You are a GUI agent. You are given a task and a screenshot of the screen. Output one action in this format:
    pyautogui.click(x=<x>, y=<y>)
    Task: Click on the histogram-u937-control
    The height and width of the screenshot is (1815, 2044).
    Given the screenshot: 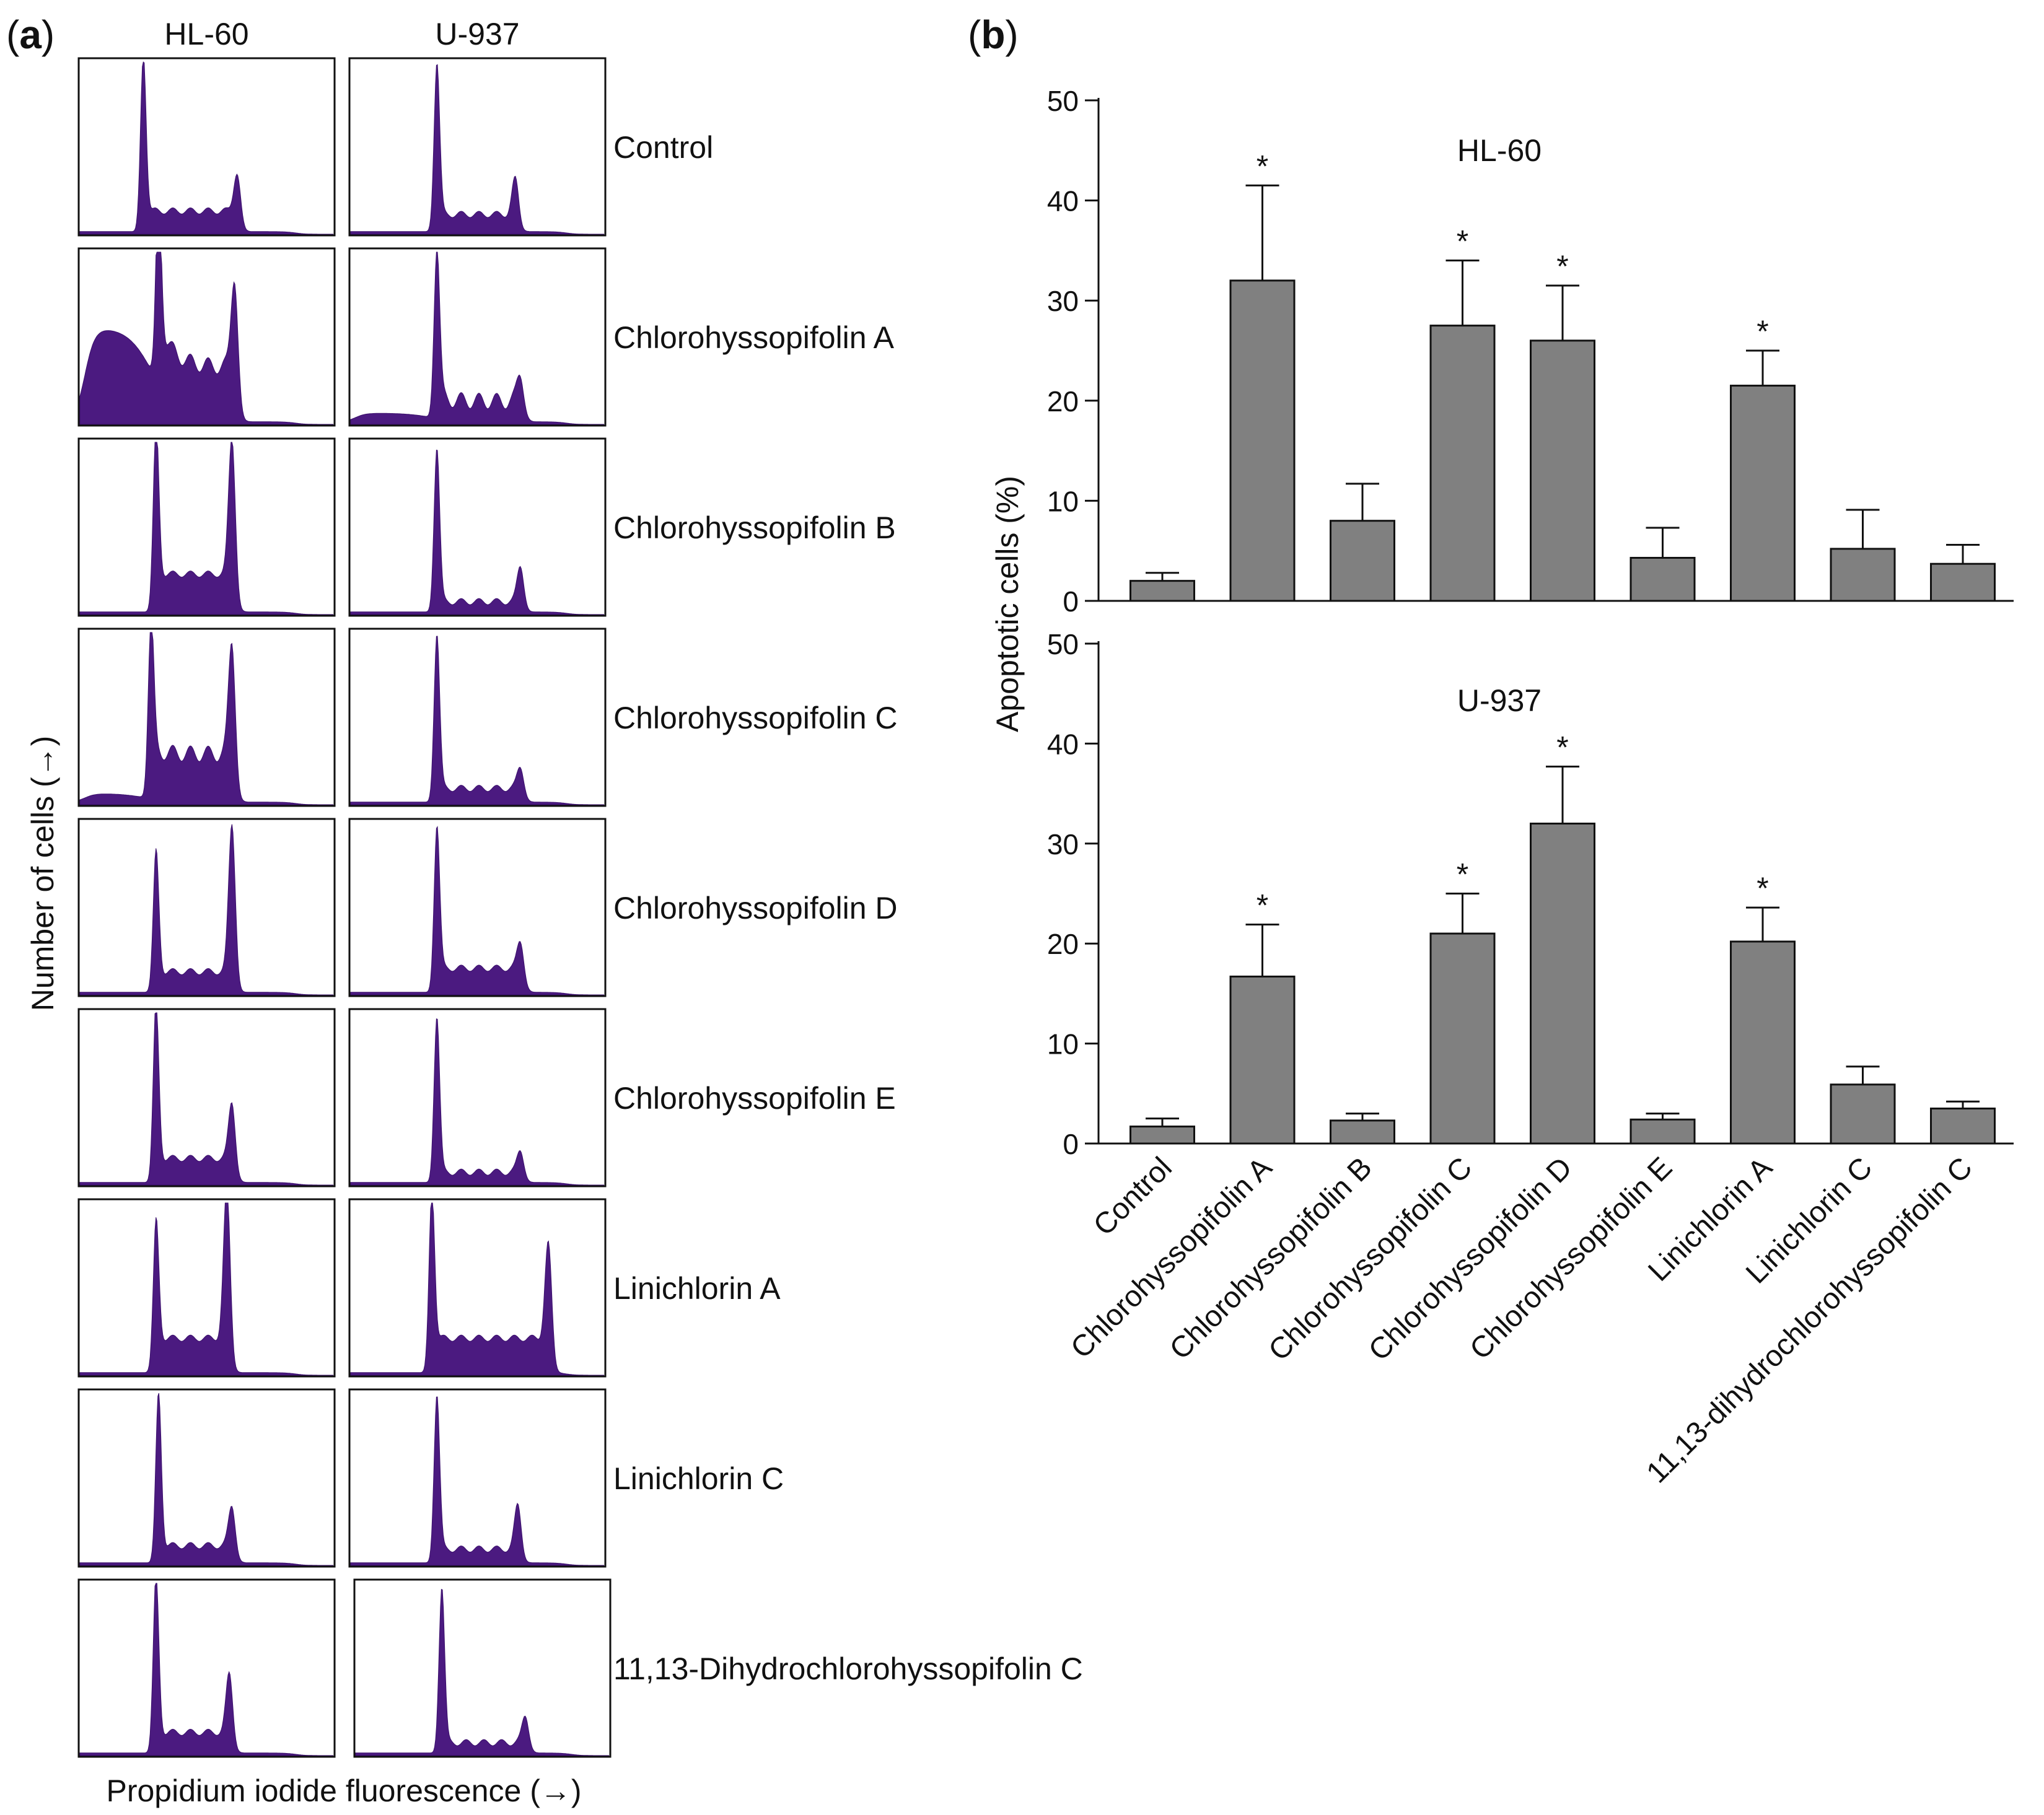 What is the action you would take?
    pyautogui.click(x=477, y=150)
    